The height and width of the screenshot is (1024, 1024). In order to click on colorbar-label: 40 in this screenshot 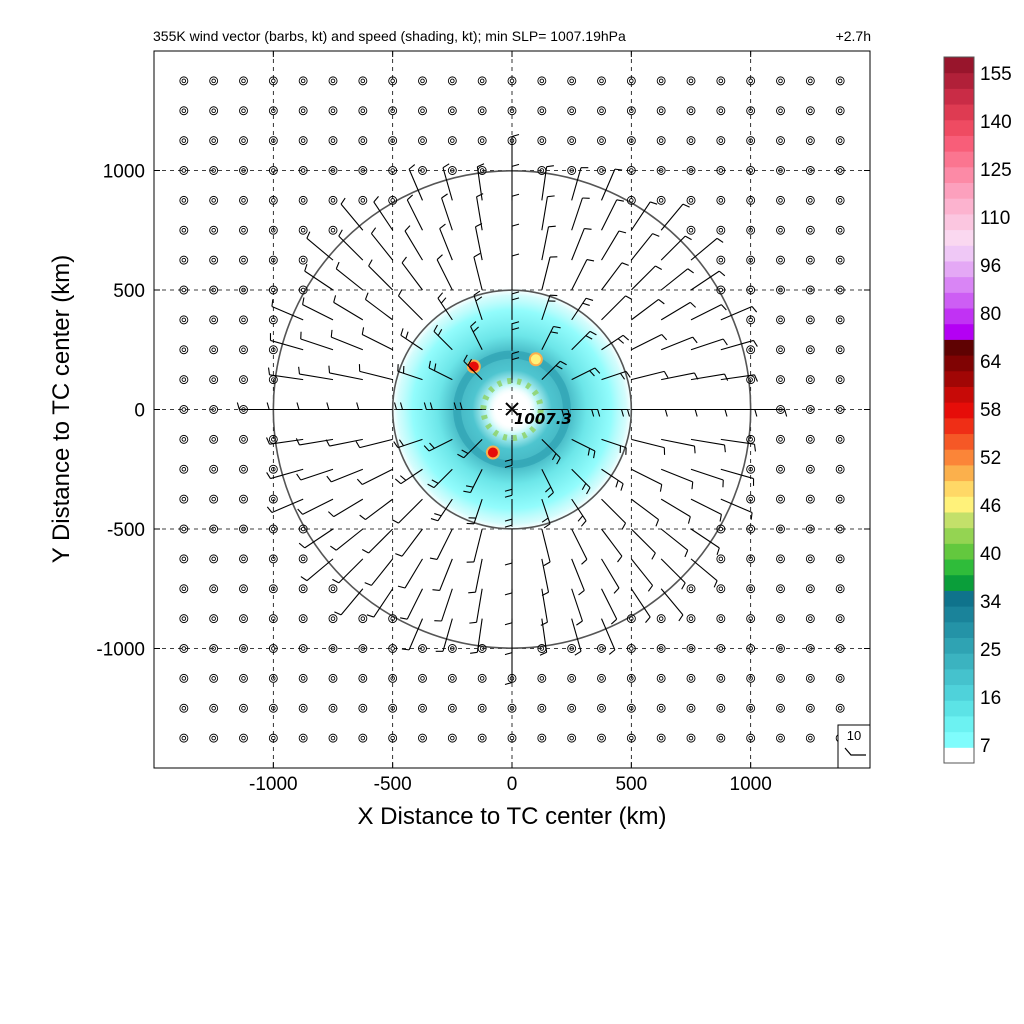, I will do `click(990, 554)`.